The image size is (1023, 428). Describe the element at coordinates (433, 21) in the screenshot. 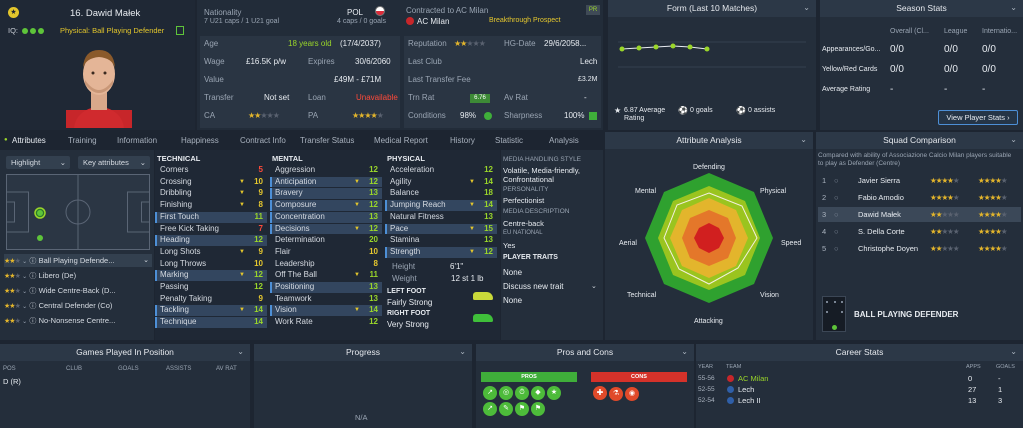

I see `club-name: AC Milan` at that location.